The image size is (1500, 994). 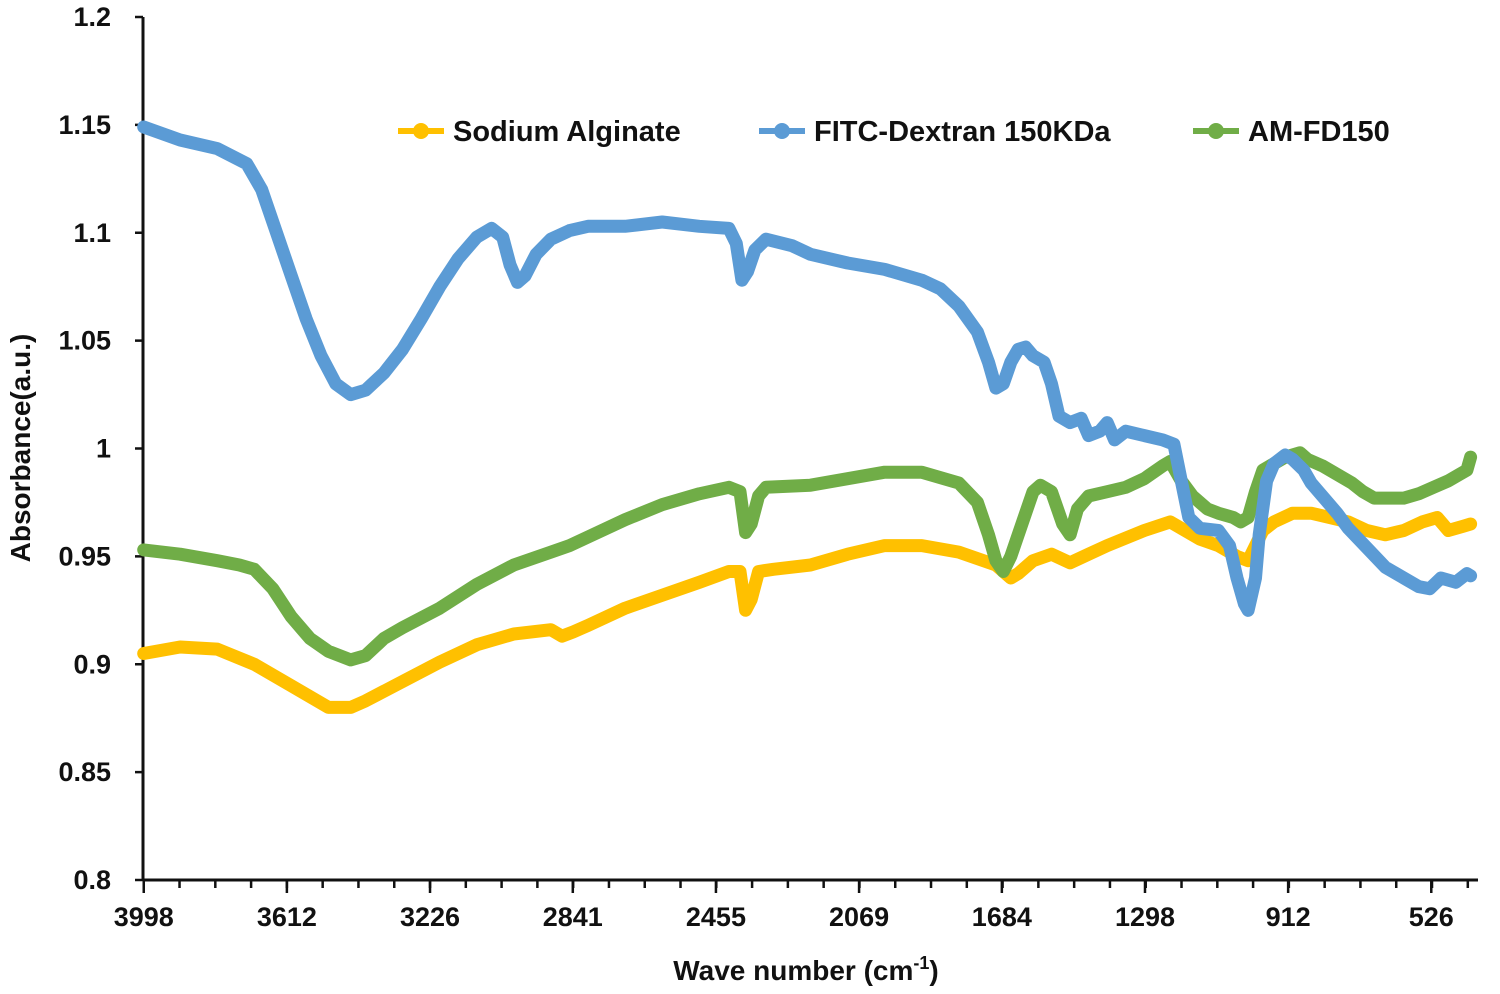 I want to click on x-tick-label: 2841, so click(x=573, y=917).